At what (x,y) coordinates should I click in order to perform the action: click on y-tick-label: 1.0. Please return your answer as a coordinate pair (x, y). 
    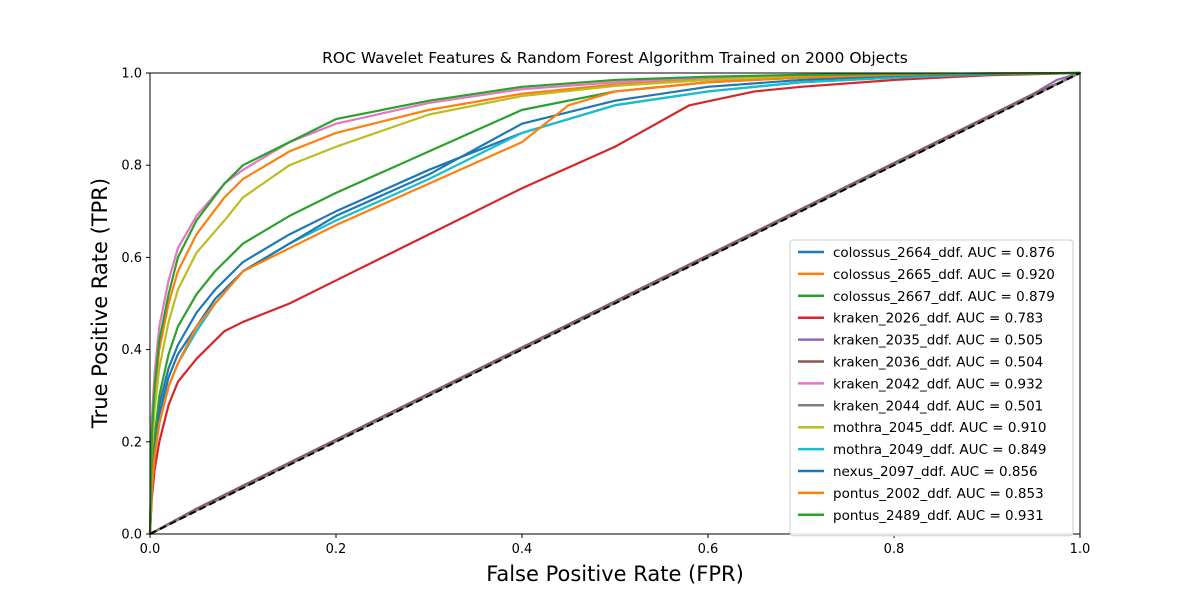
    Looking at the image, I should click on (131, 74).